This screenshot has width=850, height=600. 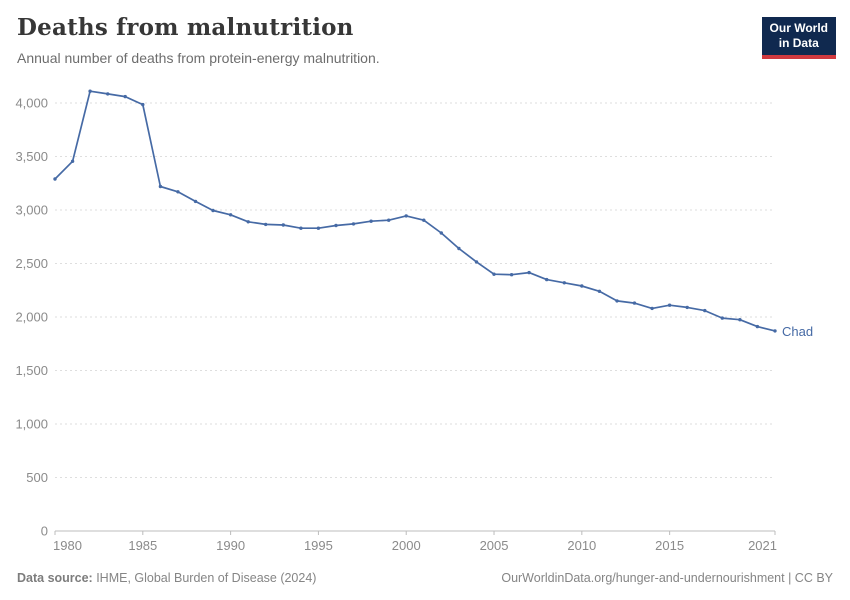 What do you see at coordinates (798, 28) in the screenshot?
I see `owid-logo-line1: Our World` at bounding box center [798, 28].